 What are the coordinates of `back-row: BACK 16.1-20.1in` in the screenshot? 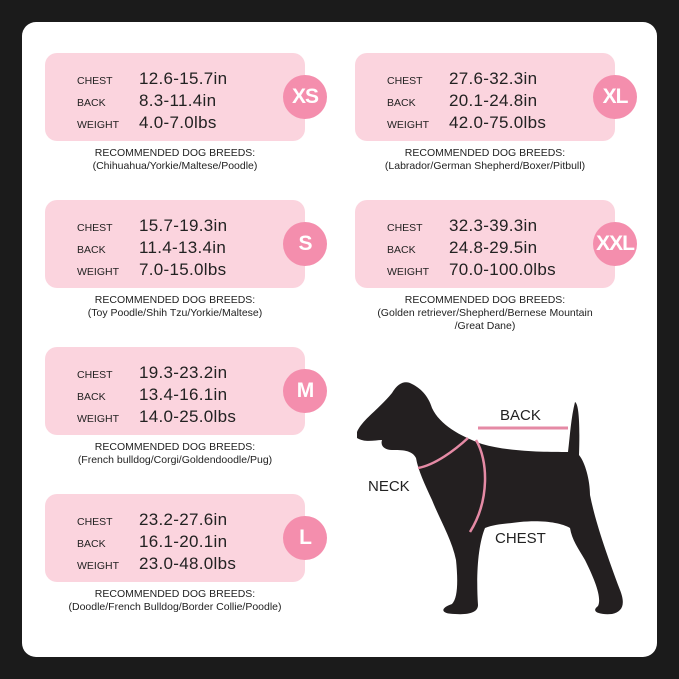 It's located at (152, 542).